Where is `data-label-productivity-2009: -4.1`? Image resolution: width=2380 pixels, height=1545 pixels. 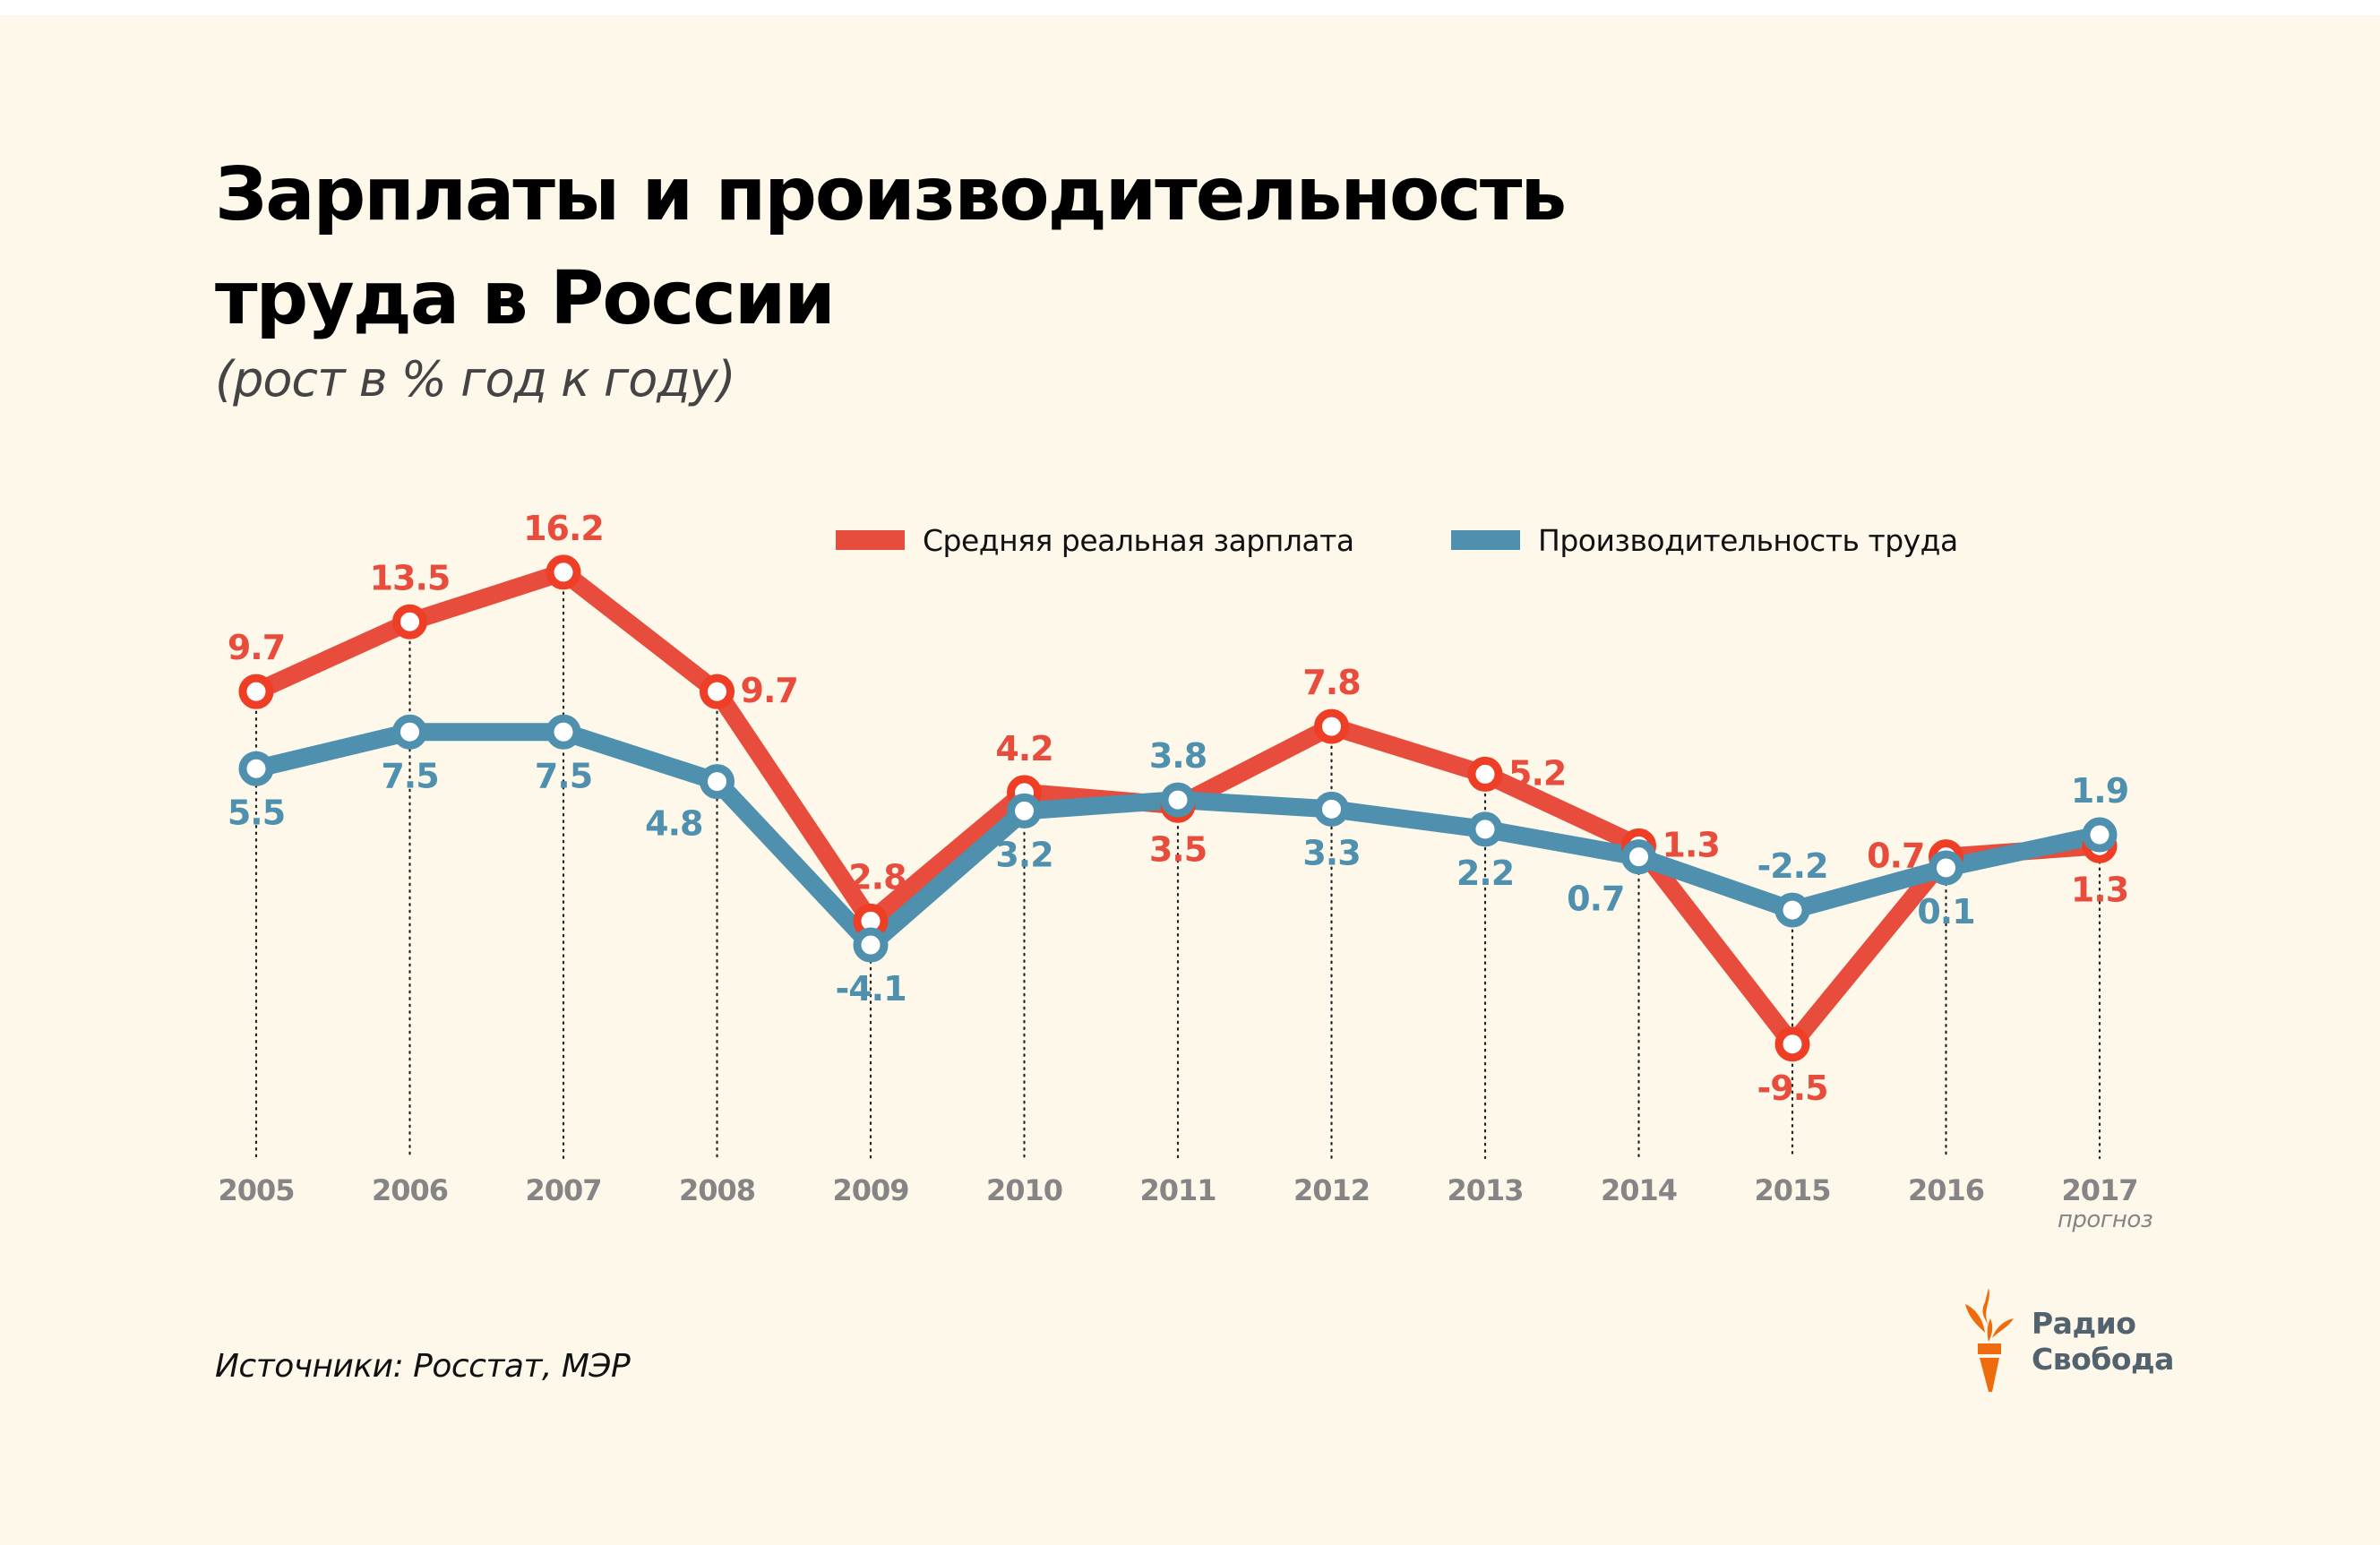
data-label-productivity-2009: -4.1 is located at coordinates (870, 989).